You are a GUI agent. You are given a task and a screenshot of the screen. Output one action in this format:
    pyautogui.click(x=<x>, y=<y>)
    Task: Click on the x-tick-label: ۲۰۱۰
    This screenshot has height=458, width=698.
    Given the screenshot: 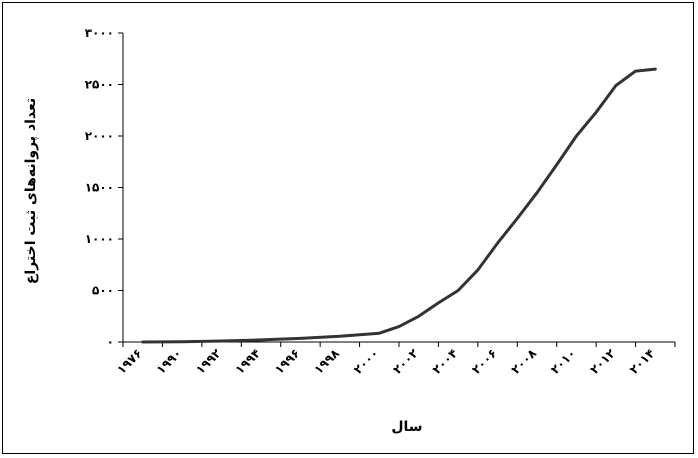 What is the action you would take?
    pyautogui.click(x=563, y=361)
    